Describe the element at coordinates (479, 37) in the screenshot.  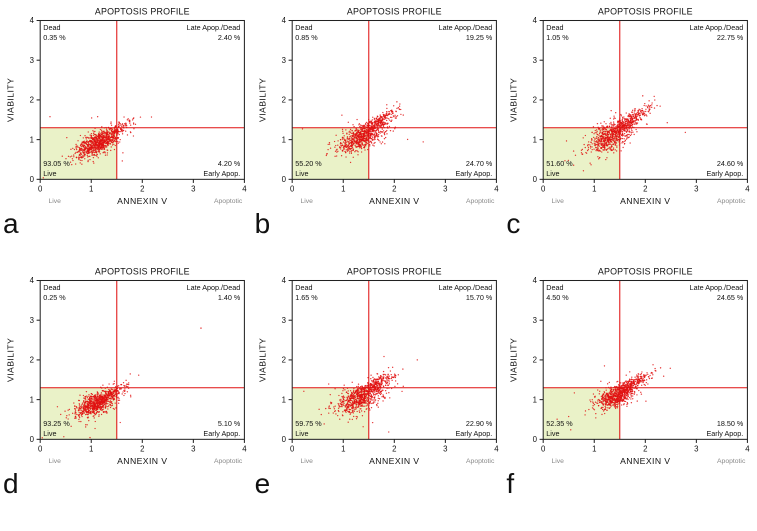
I see `svg-text: 19.25 %` at that location.